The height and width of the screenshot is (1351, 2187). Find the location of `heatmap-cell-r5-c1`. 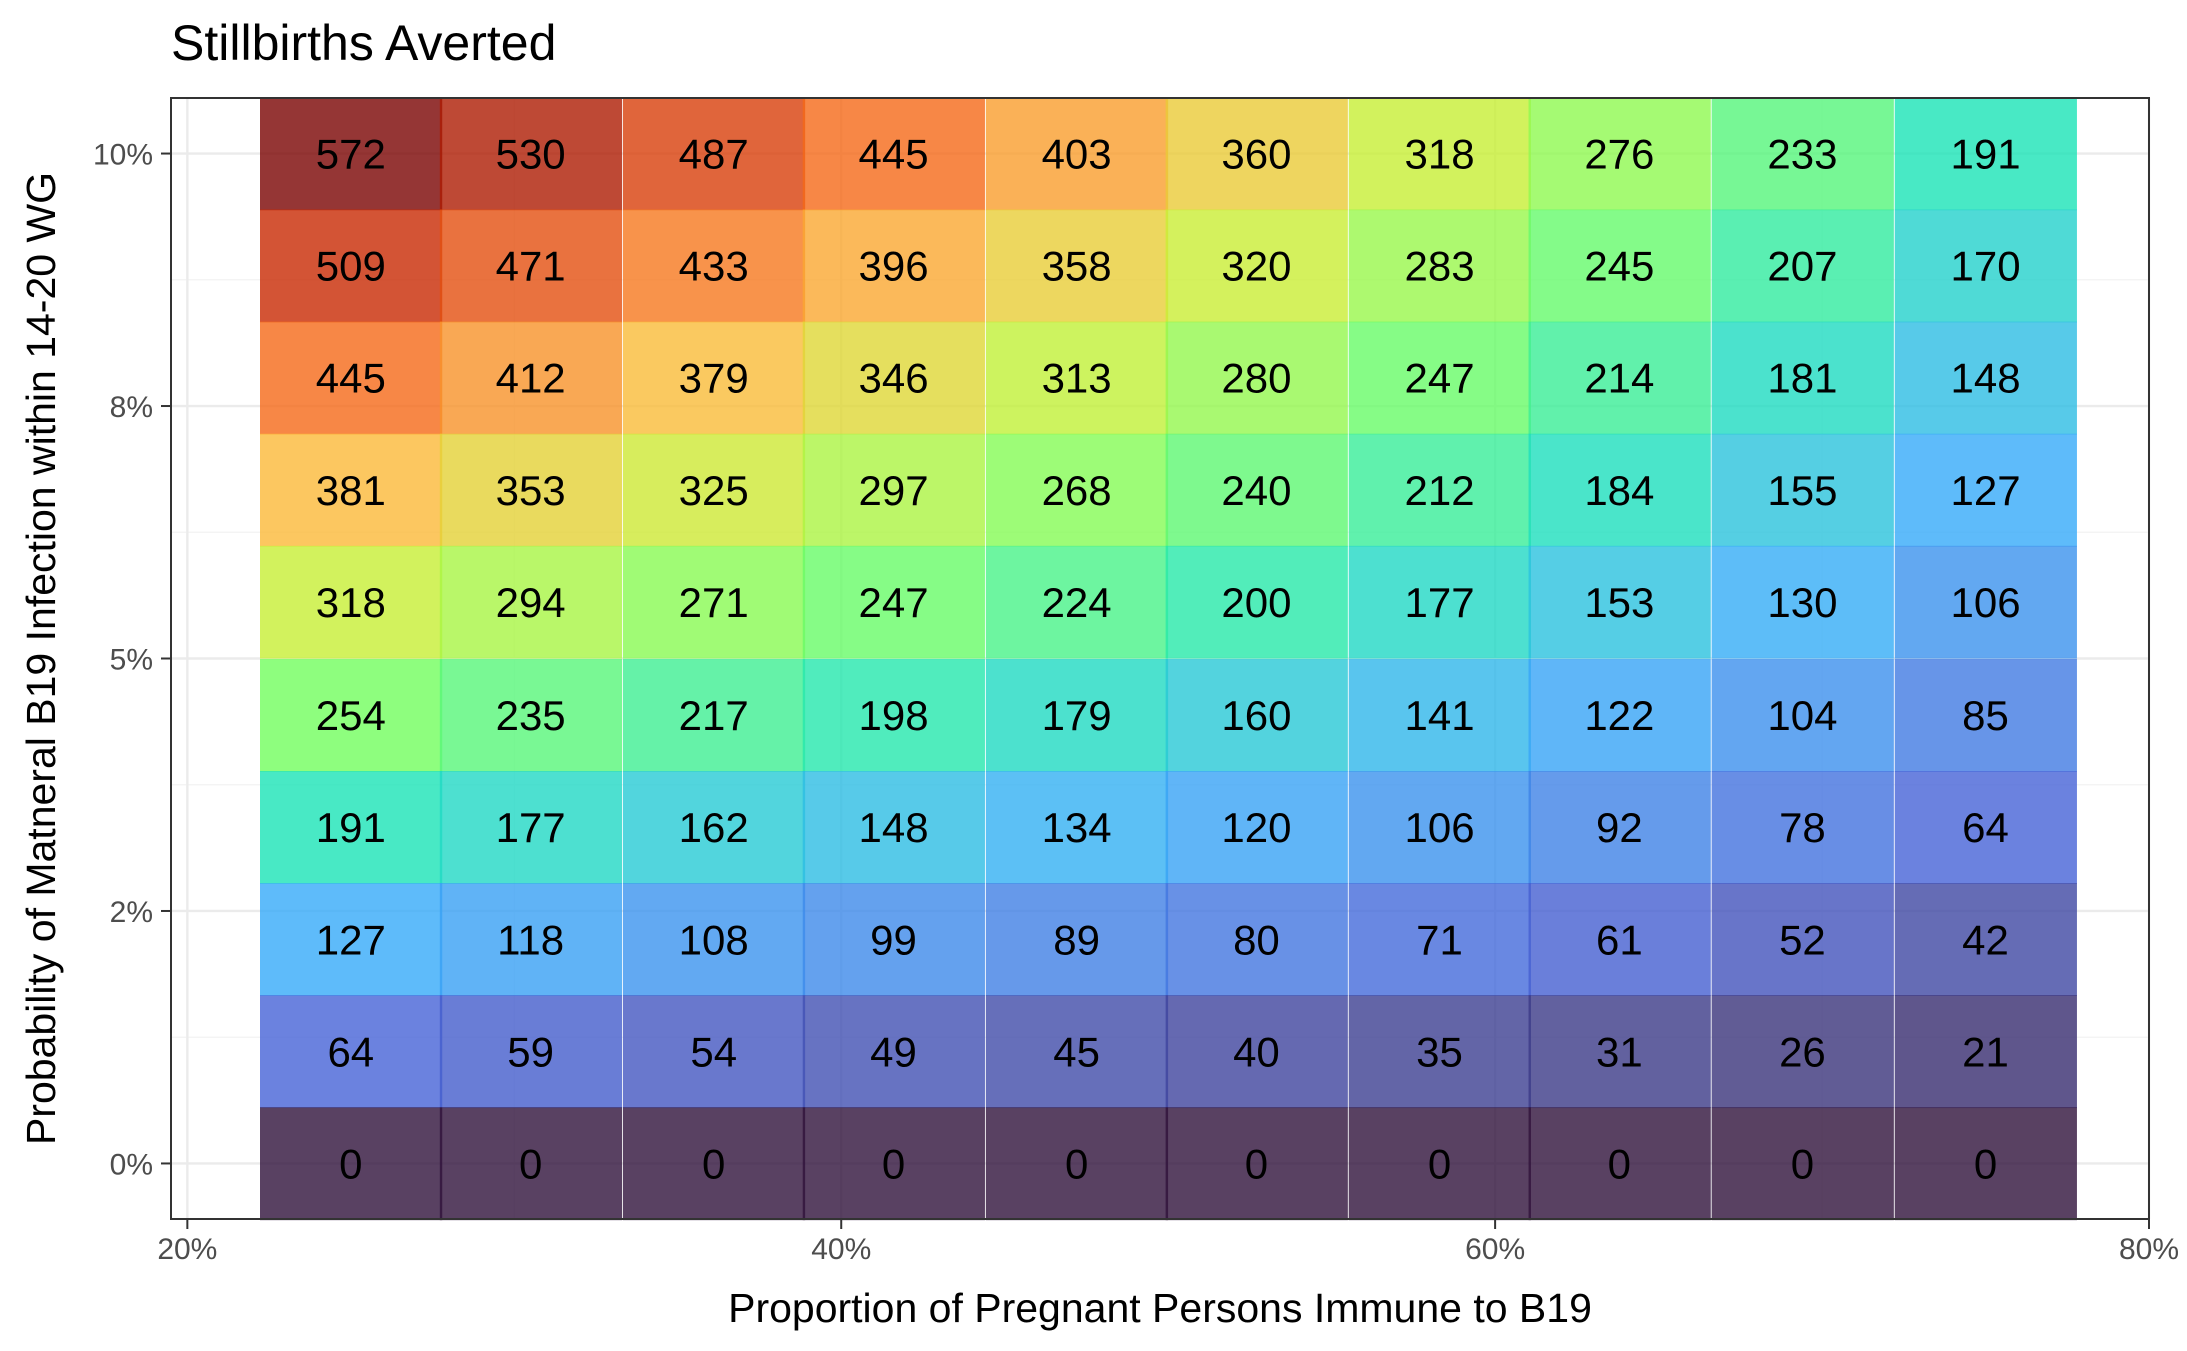

heatmap-cell-r5-c1 is located at coordinates (531, 715).